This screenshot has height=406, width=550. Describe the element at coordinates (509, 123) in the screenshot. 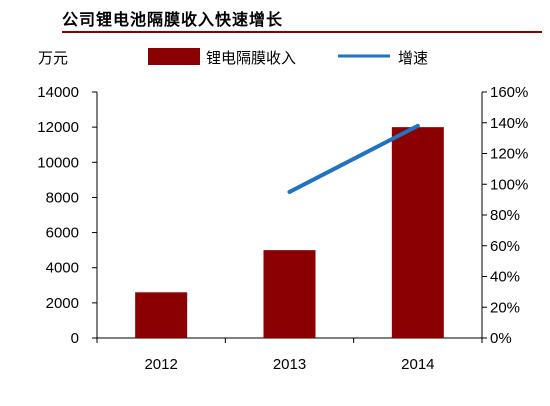

I see `y-right-tick-label: 140%` at that location.